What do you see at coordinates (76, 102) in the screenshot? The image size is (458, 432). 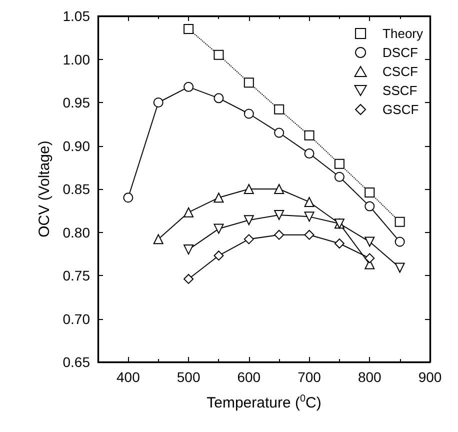 I see `y-tick-label: 0.95` at bounding box center [76, 102].